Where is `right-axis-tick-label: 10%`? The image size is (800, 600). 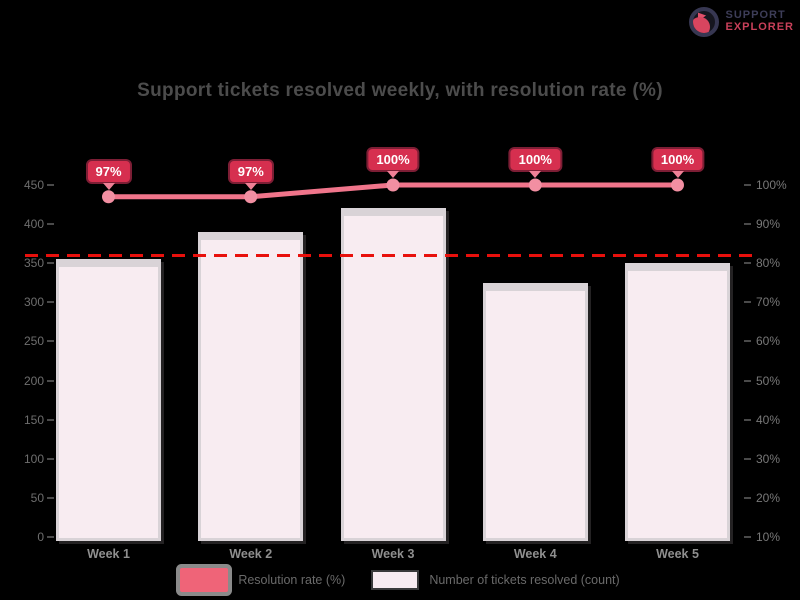 right-axis-tick-label: 10% is located at coordinates (768, 537).